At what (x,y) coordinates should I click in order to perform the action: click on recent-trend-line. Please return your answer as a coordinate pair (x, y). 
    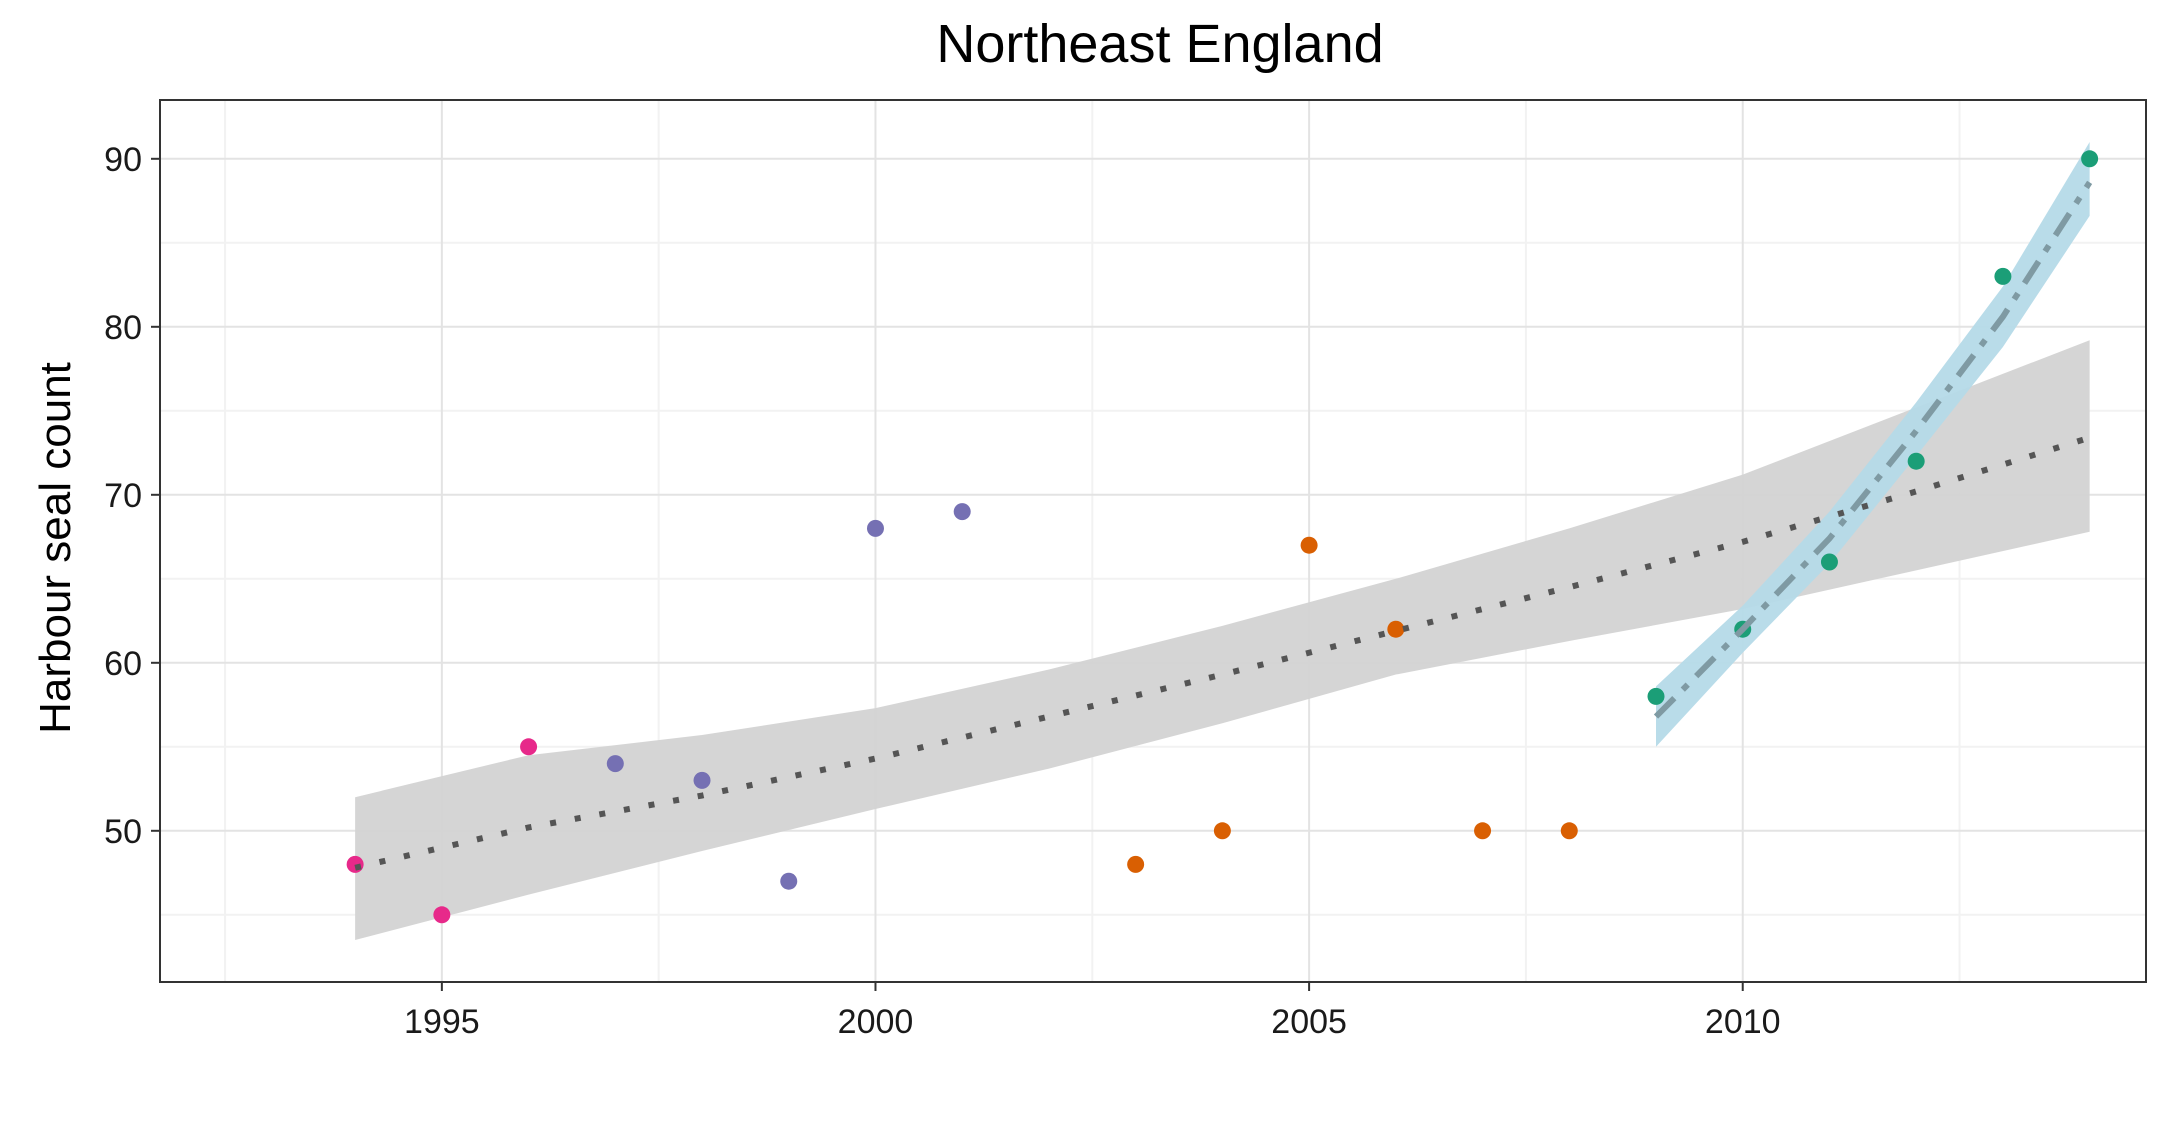
    Looking at the image, I should click on (1873, 449).